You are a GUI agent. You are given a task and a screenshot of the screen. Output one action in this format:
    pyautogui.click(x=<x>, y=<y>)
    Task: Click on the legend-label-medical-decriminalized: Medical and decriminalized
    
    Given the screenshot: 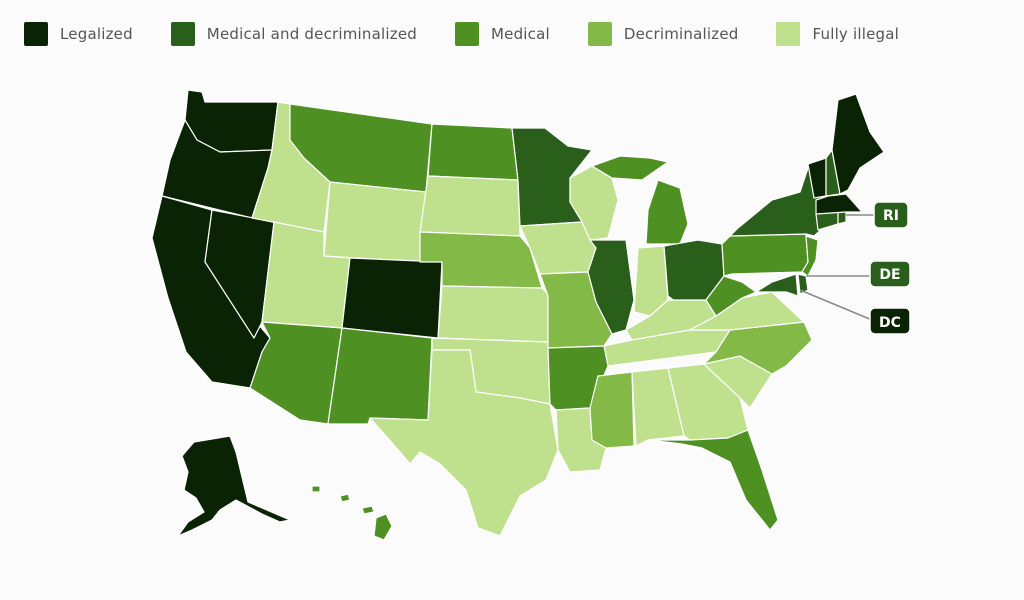 What is the action you would take?
    pyautogui.click(x=311, y=34)
    